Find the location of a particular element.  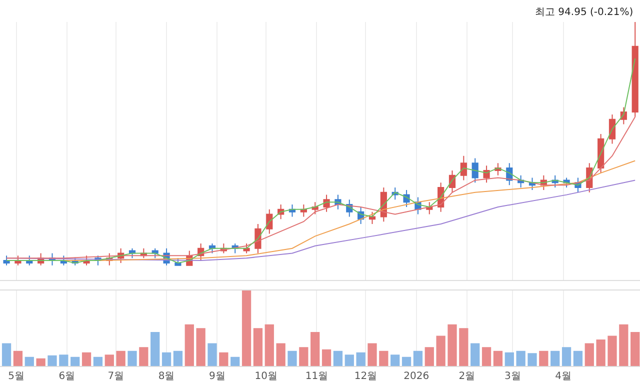

x-tick-label: 10월 is located at coordinates (266, 376).